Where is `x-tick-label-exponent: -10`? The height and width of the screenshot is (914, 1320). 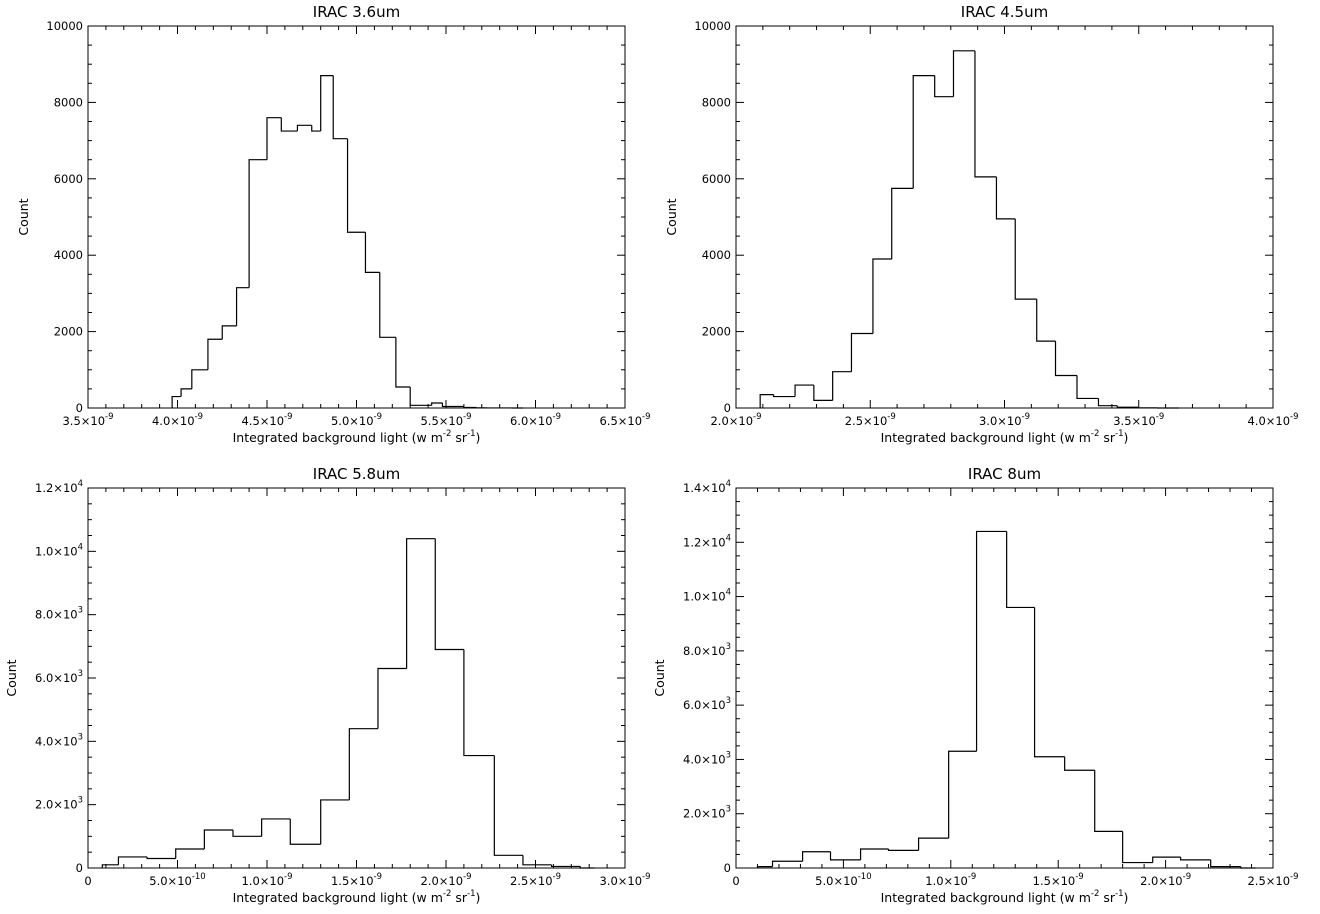
x-tick-label-exponent: -10 is located at coordinates (199, 877).